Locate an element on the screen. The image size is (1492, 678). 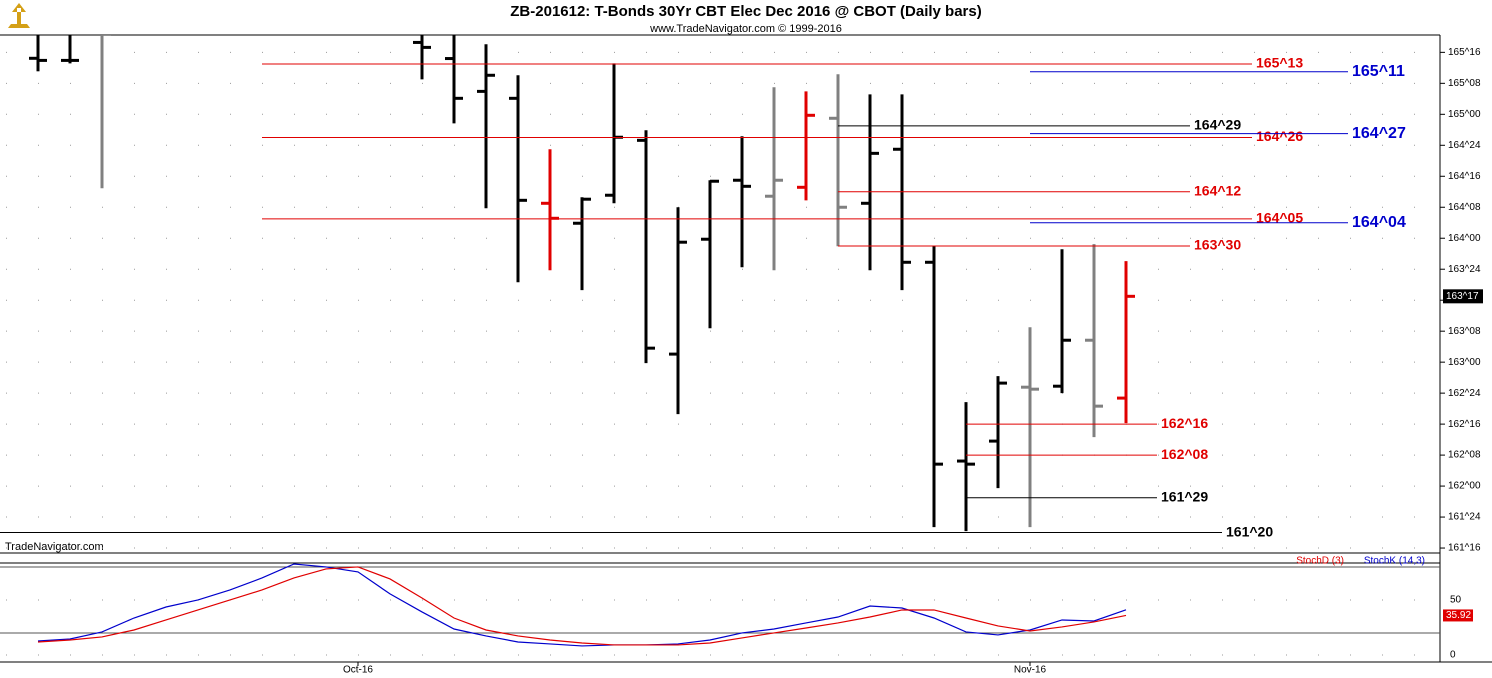
logo is located at coordinates (19, 15).